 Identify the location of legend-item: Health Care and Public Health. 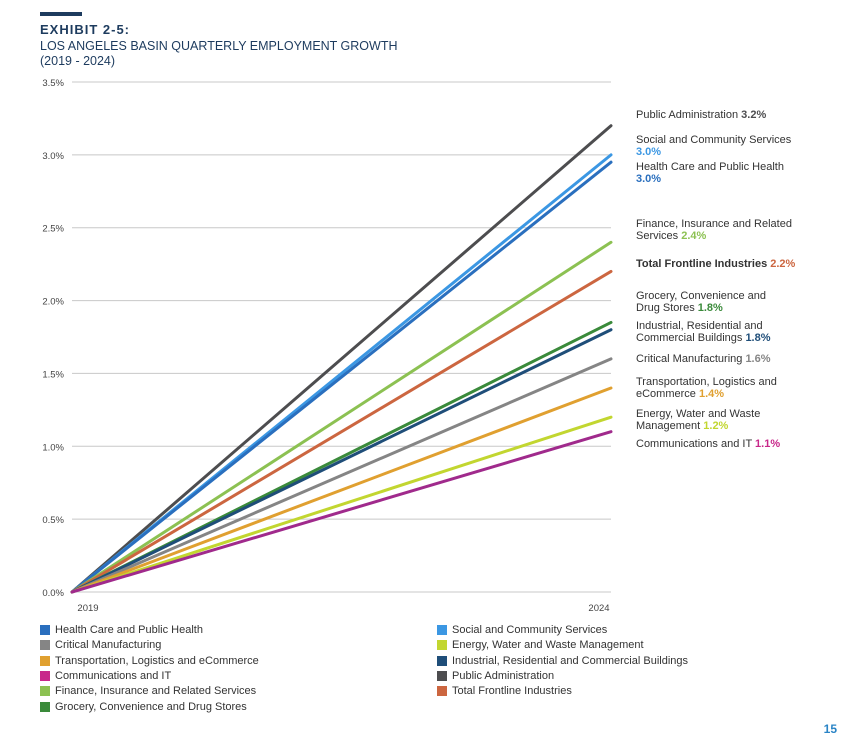
(121, 630).